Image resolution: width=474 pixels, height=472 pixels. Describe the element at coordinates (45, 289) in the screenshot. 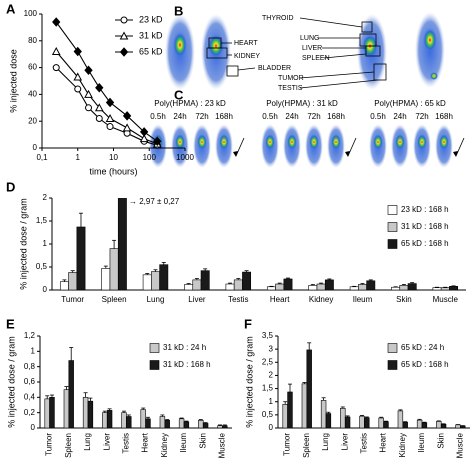

I see `y-tick-label: 0` at that location.